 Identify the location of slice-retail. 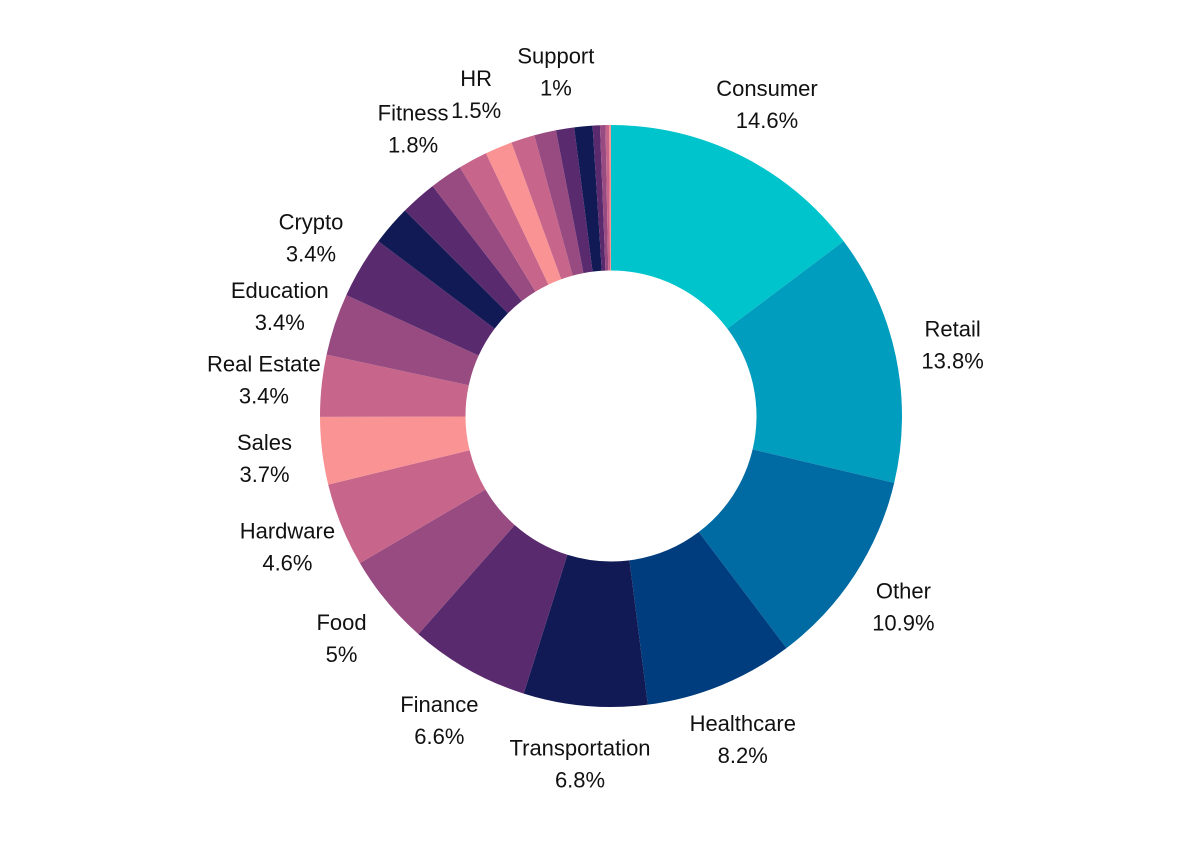
(814, 362).